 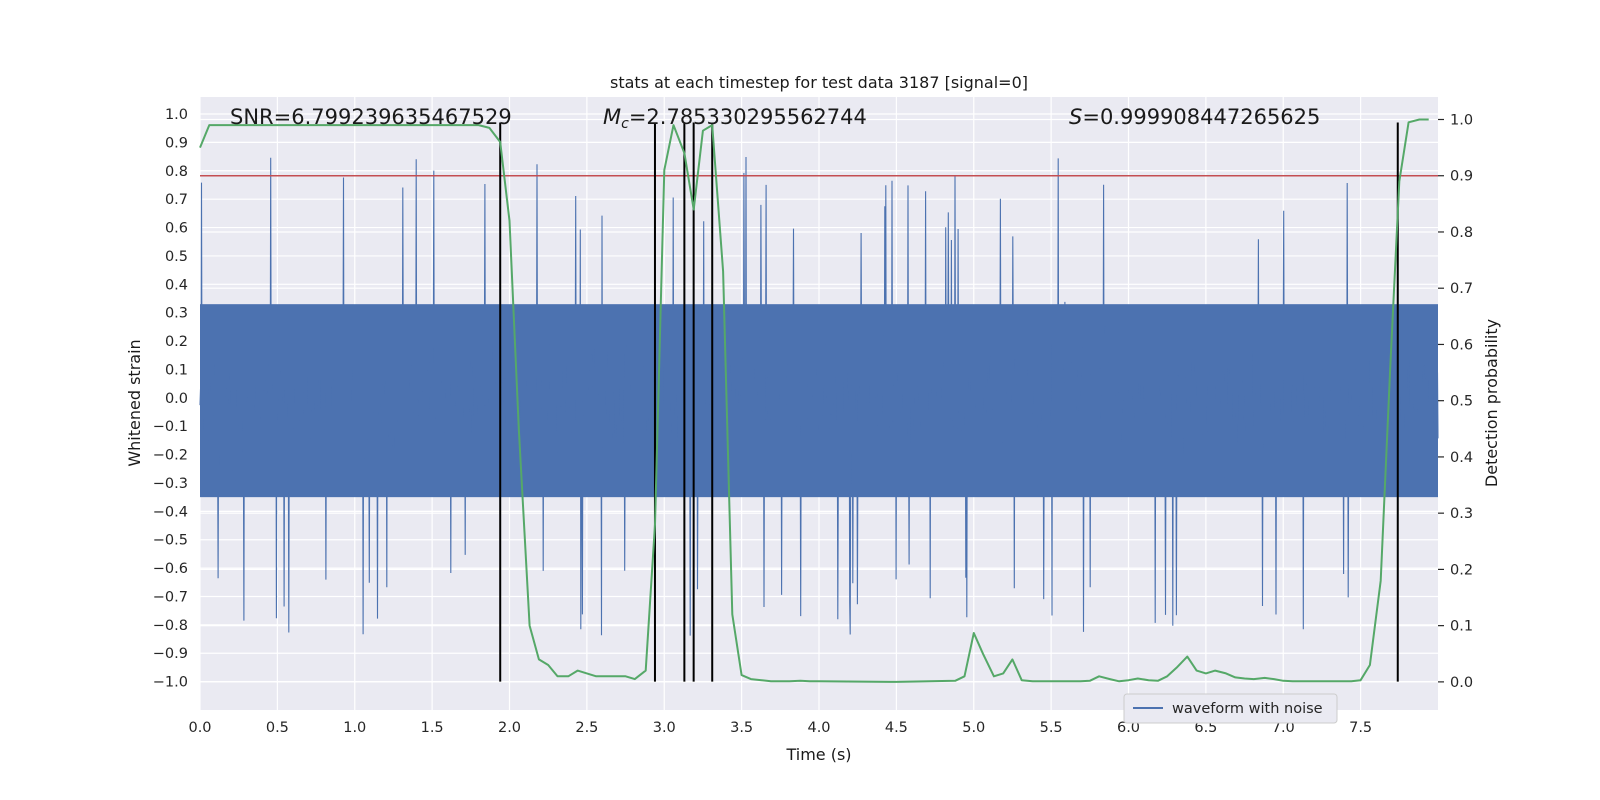 What do you see at coordinates (818, 728) in the screenshot?
I see `x-tick-label-8: 4.0` at bounding box center [818, 728].